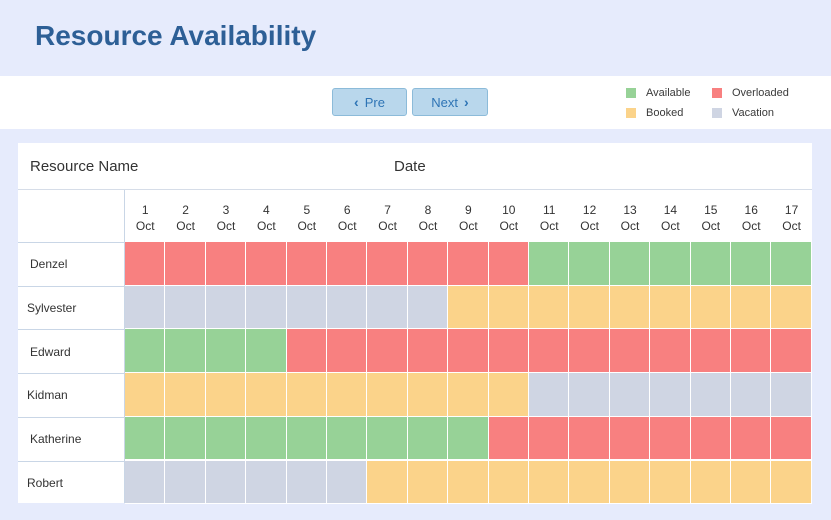 This screenshot has width=831, height=520. I want to click on prev-button: ‹ Pre, so click(369, 102).